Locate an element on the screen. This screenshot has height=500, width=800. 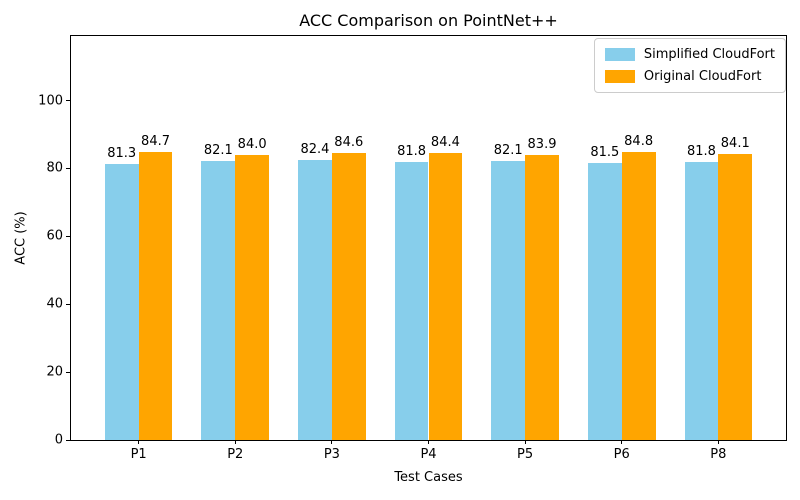
bar-simplified-cloudfort-p6 is located at coordinates (604, 301).